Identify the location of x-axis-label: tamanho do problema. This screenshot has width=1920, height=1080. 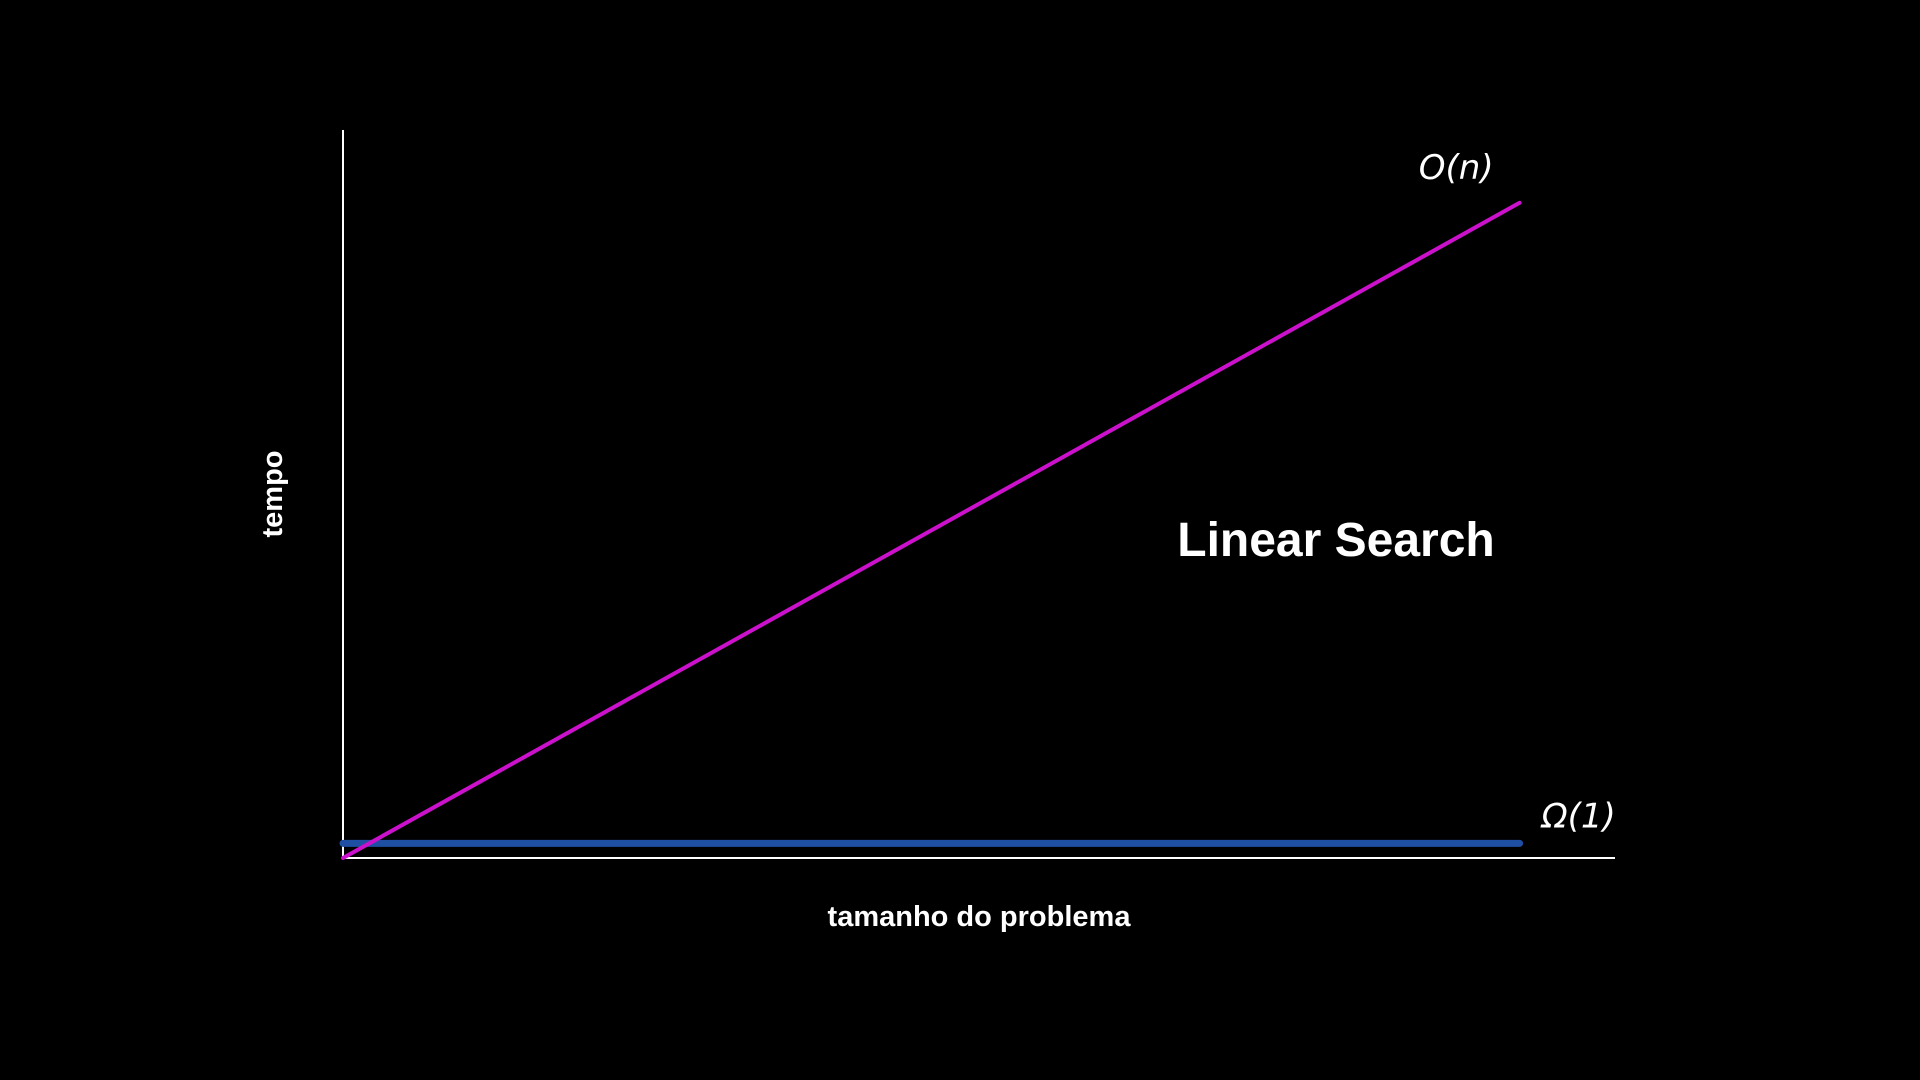
(980, 917).